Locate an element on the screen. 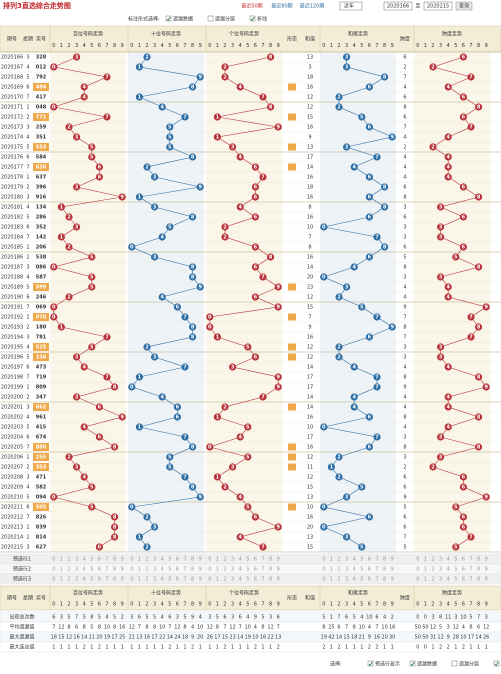 The image size is (501, 674). ball-digit: 1 is located at coordinates (62, 208).